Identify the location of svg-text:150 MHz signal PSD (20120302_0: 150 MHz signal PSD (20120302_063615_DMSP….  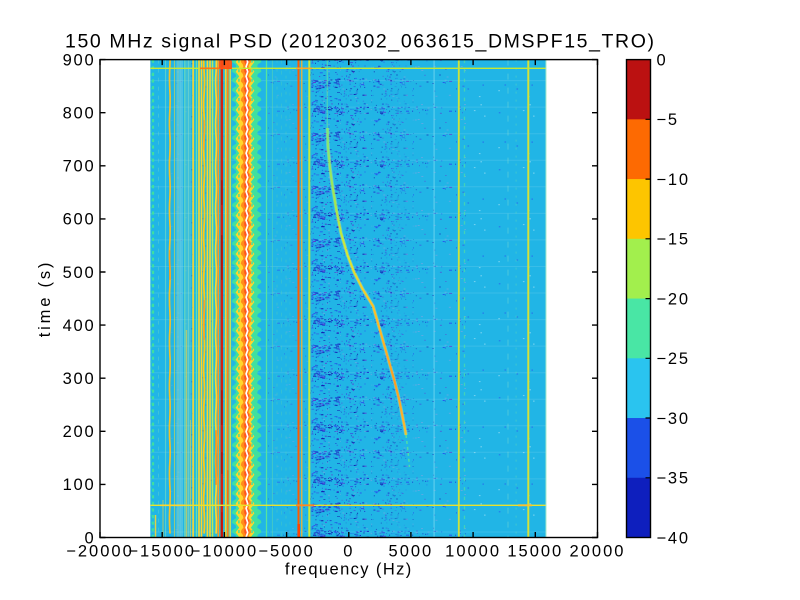
(360, 42).